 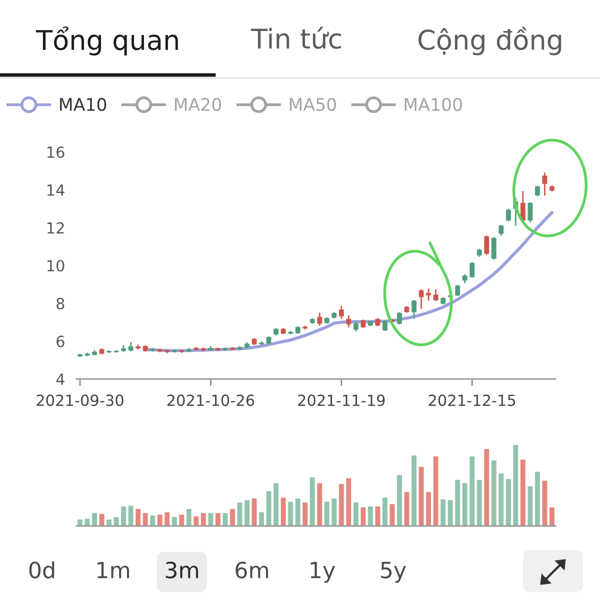 I want to click on text: 0d, so click(x=41, y=569).